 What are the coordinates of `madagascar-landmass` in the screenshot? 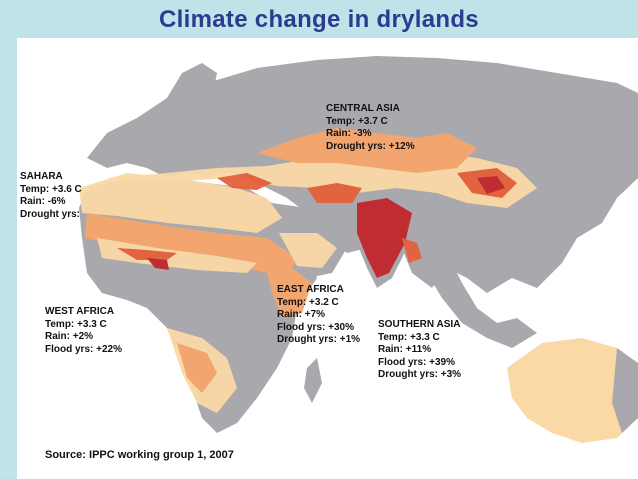 It's located at (313, 380).